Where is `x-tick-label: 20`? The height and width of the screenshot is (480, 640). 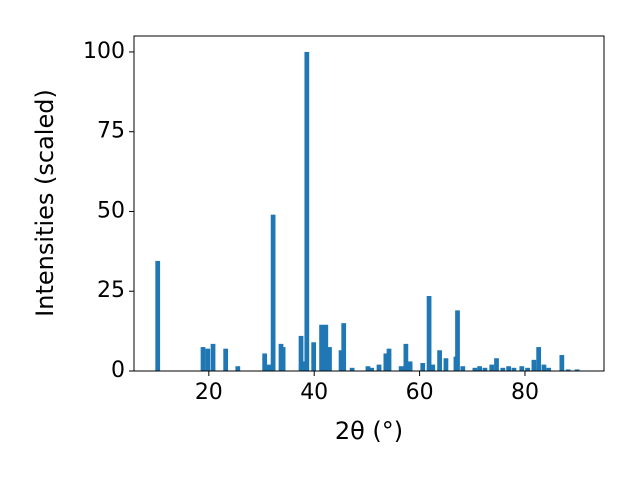
x-tick-label: 20 is located at coordinates (209, 392).